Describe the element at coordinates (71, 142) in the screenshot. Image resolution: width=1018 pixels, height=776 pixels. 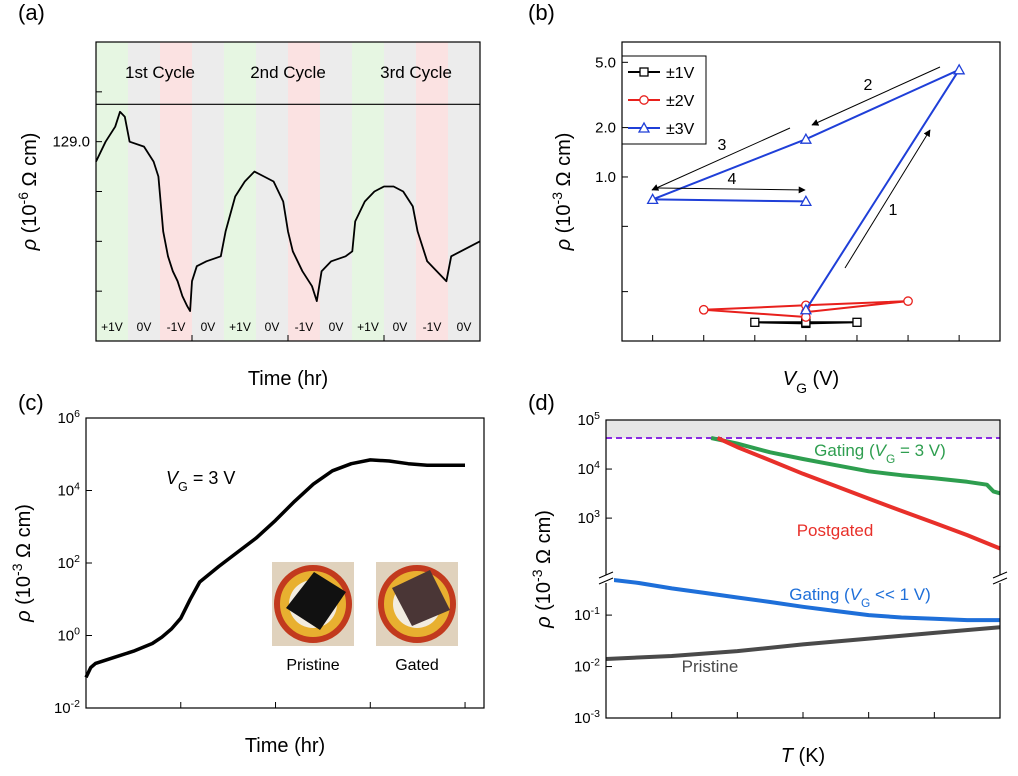
I see `y-tick-label: 129.0` at that location.